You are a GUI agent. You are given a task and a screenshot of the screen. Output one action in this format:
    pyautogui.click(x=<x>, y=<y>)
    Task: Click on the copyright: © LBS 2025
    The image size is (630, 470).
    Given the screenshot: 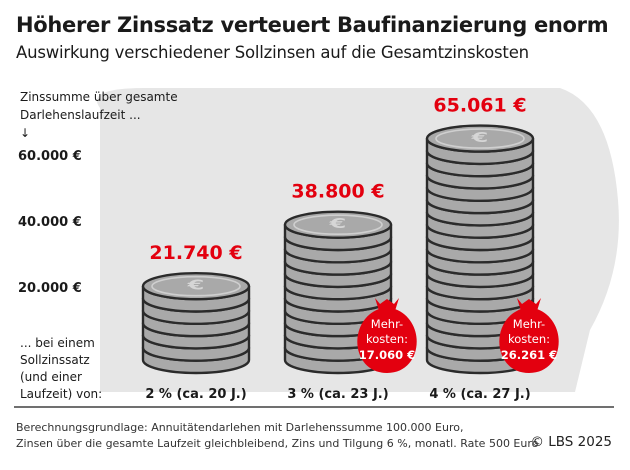 What is the action you would take?
    pyautogui.click(x=571, y=442)
    